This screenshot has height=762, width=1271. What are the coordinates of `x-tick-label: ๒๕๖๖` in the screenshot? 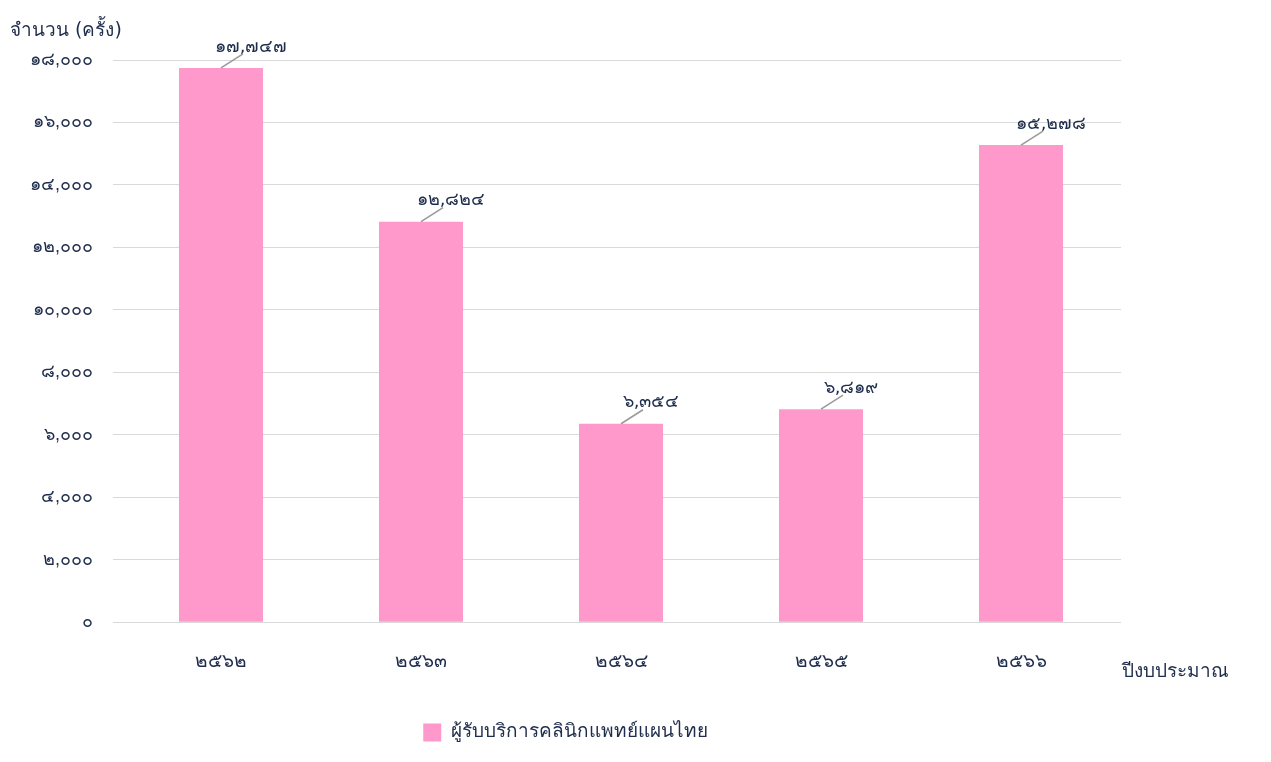 It's located at (1021, 660).